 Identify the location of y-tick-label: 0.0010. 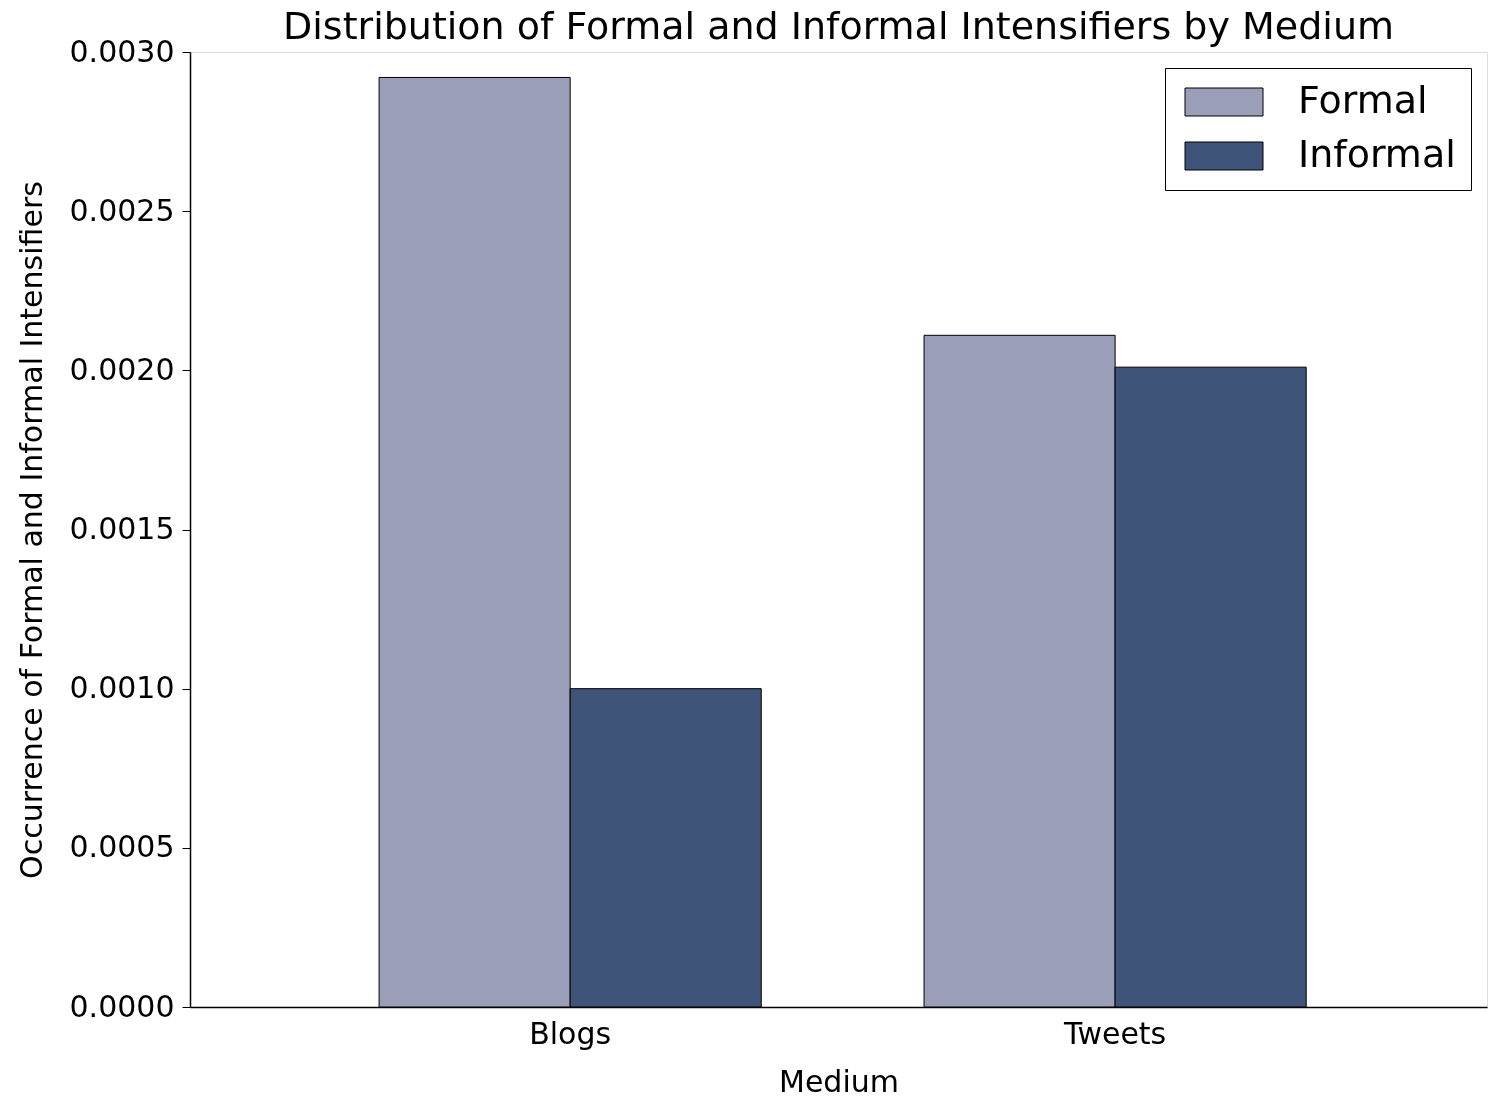
(122, 688).